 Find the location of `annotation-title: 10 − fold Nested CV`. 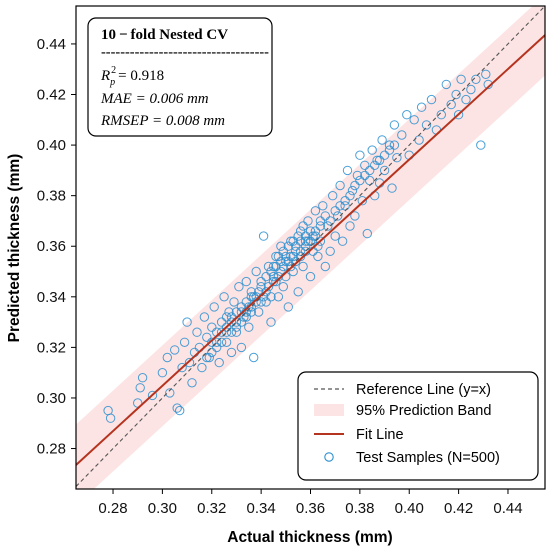

annotation-title: 10 − fold Nested CV is located at coordinates (164, 35).